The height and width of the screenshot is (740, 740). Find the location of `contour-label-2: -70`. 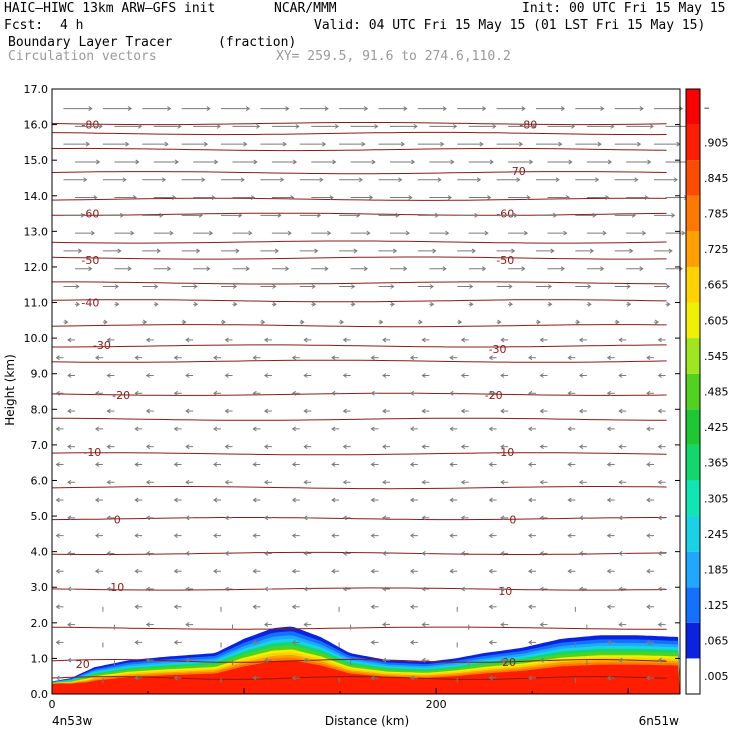

contour-label-2: -70 is located at coordinates (517, 171).